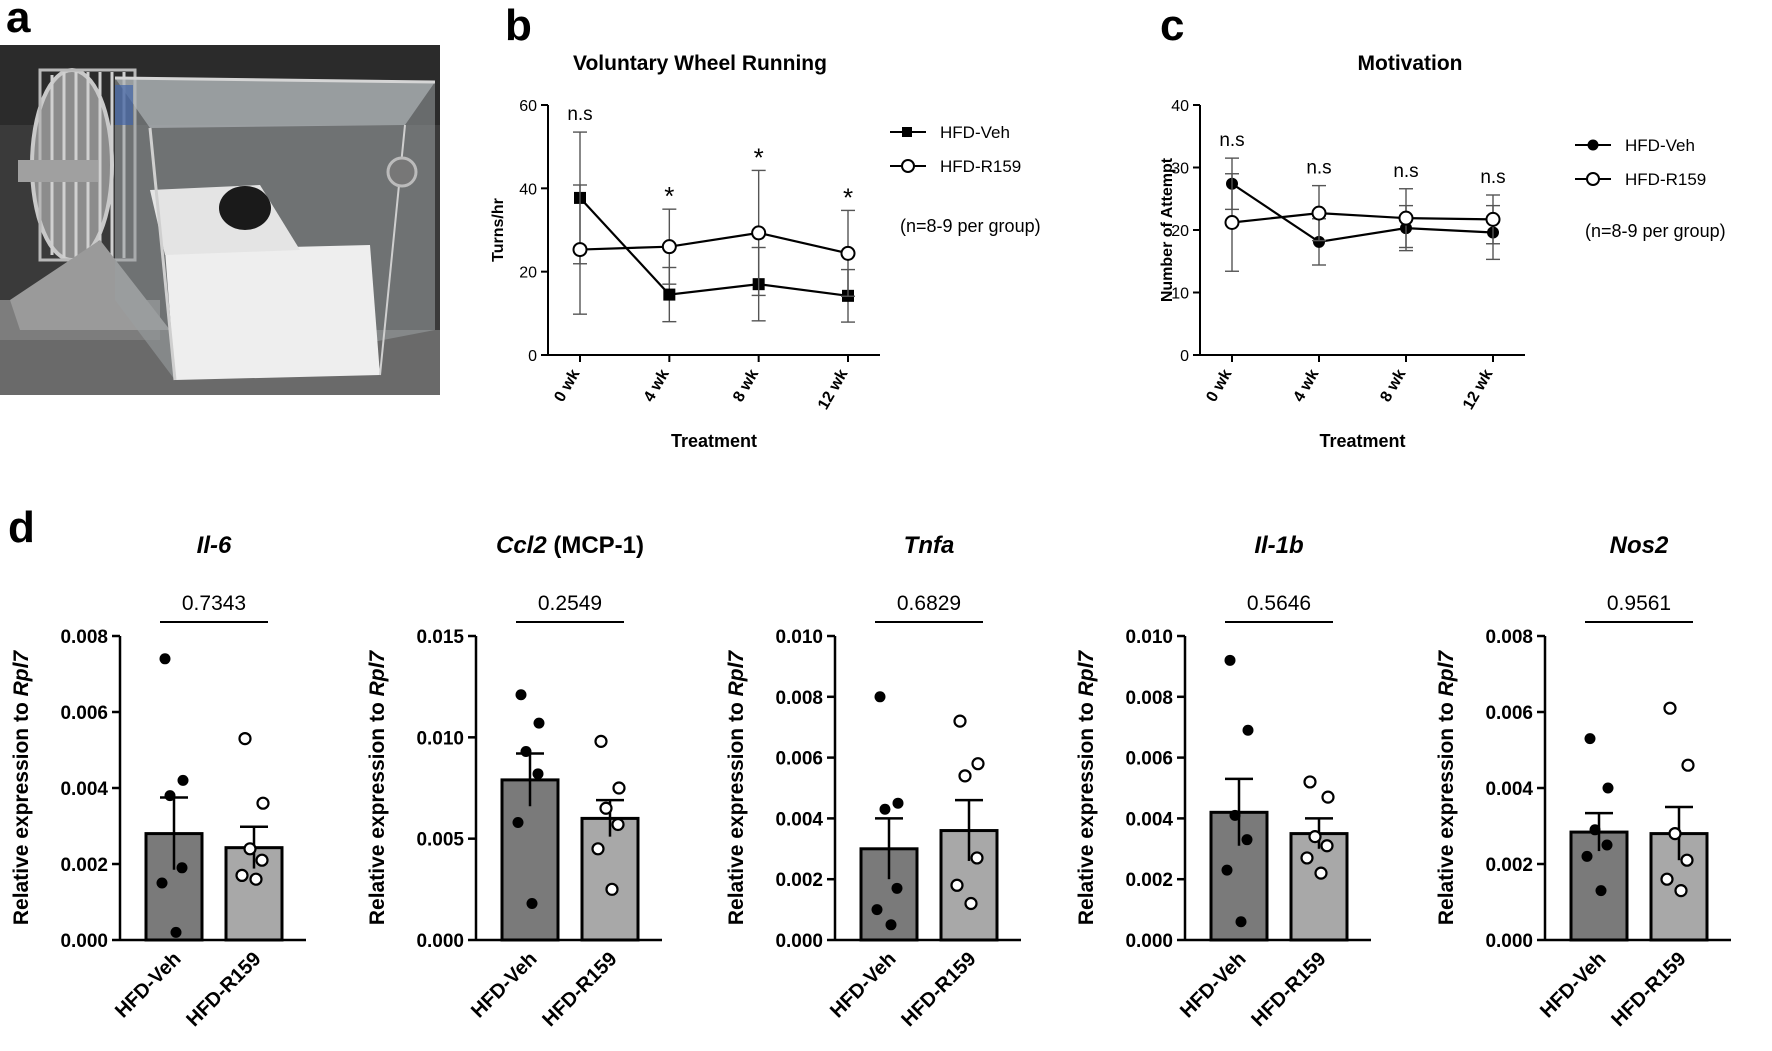  I want to click on gene-title-italic: Tnfa, so click(929, 545).